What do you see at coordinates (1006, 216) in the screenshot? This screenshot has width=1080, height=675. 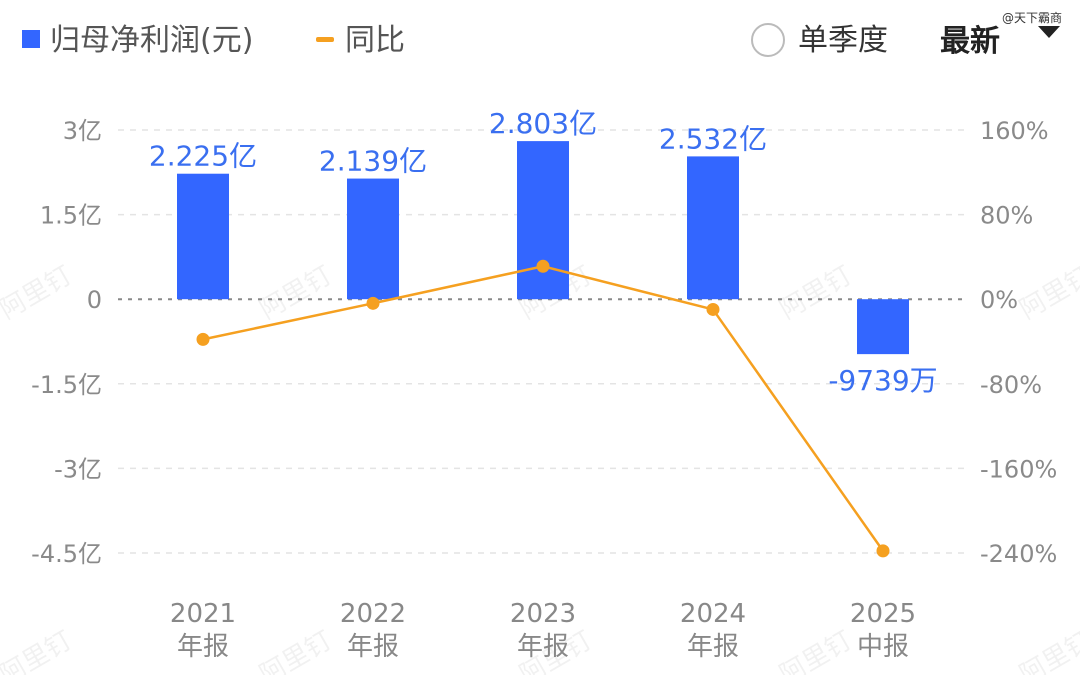 I see `right-tick-label: 80%` at bounding box center [1006, 216].